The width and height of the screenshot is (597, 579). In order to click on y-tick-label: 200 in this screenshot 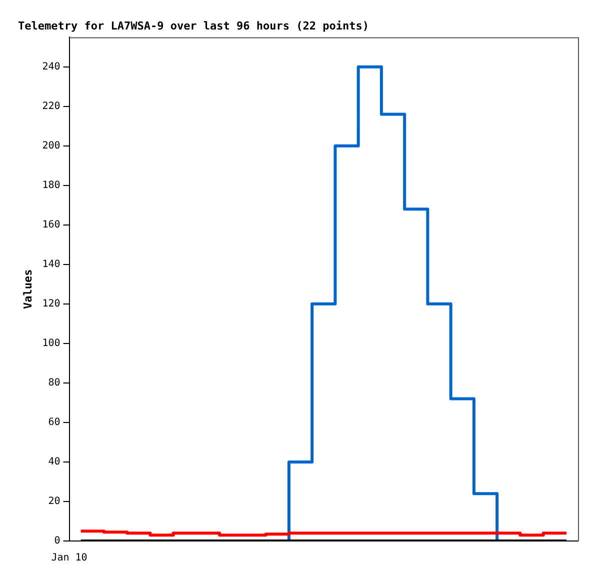, I will do `click(51, 146)`.